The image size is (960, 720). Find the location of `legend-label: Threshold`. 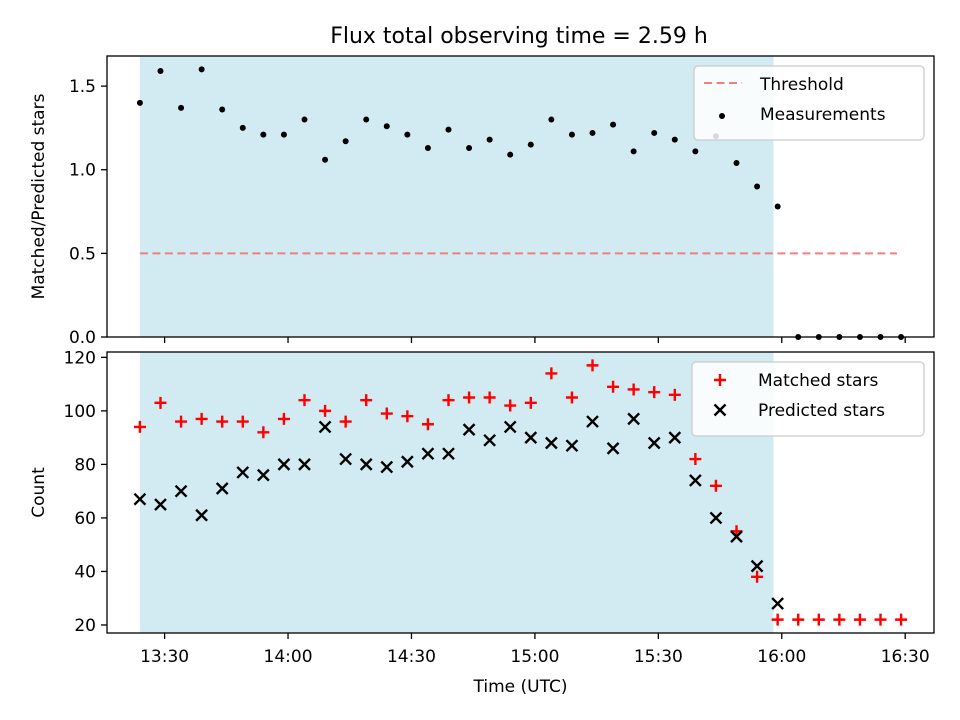

legend-label: Threshold is located at coordinates (801, 85).